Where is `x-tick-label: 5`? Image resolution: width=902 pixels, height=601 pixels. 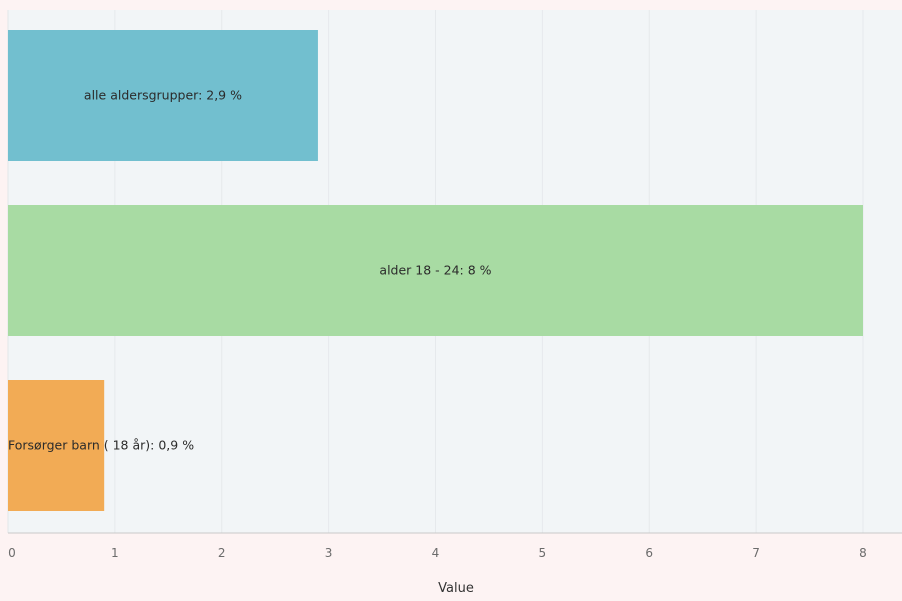 x-tick-label: 5 is located at coordinates (543, 553).